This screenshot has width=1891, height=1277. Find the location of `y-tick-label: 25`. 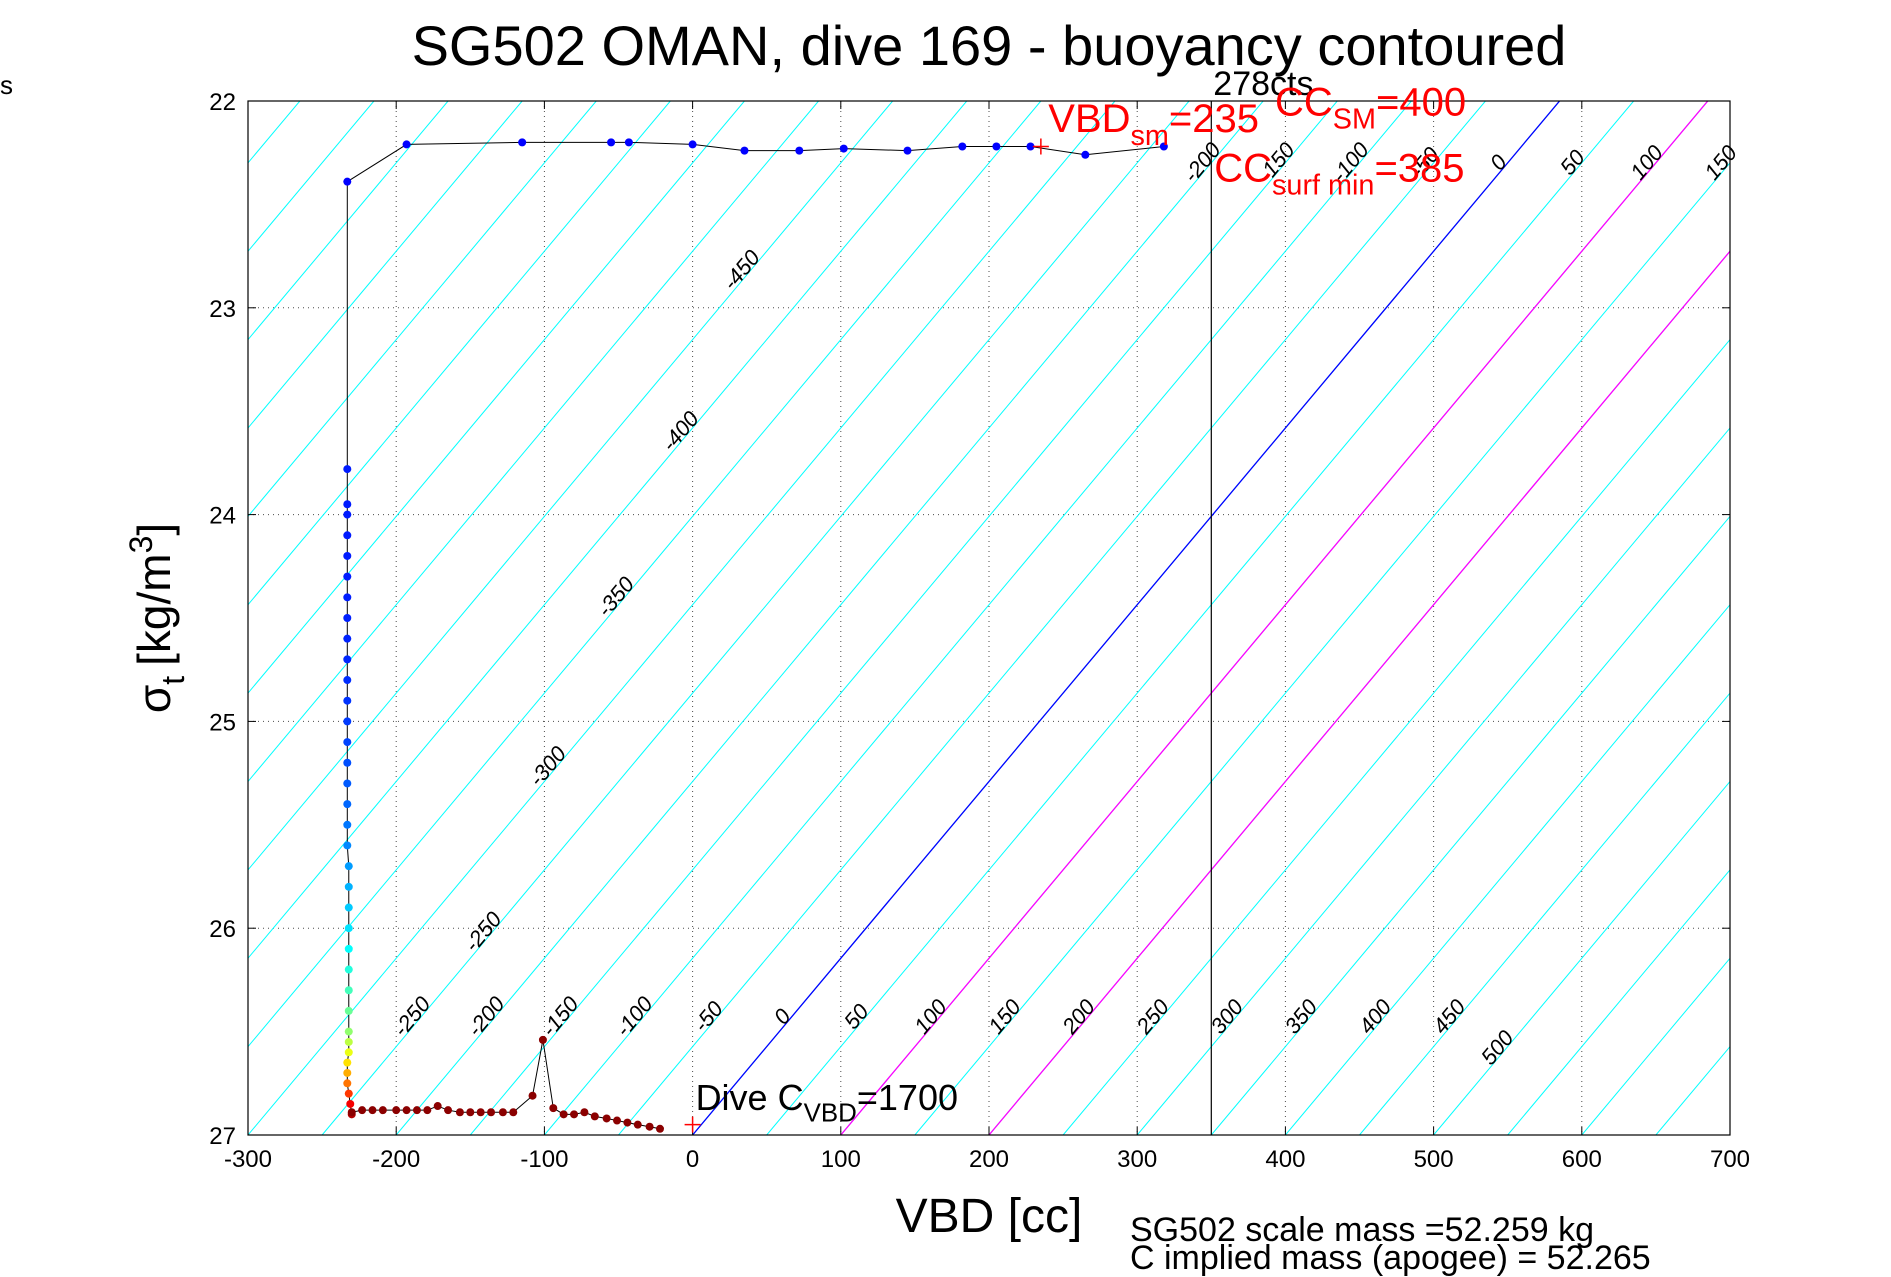

y-tick-label: 25 is located at coordinates (222, 722).